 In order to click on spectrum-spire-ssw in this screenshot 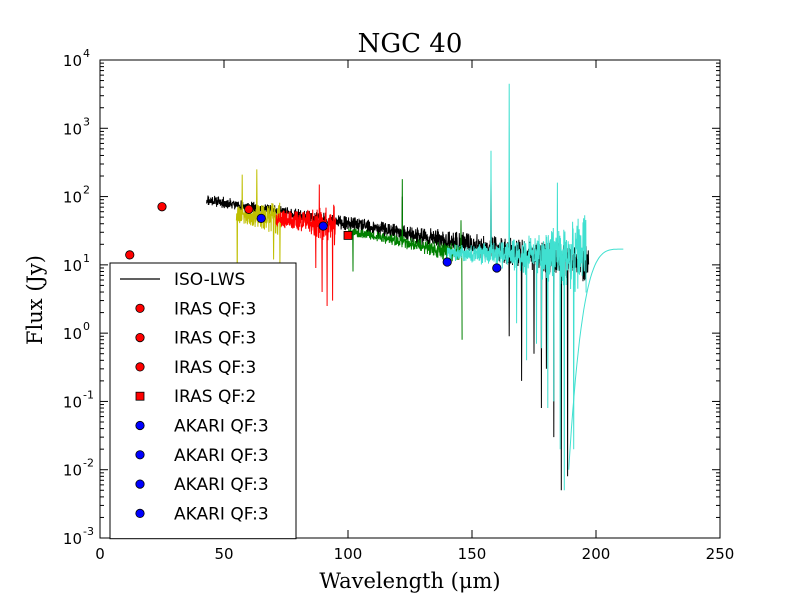, I will do `click(405, 259)`.